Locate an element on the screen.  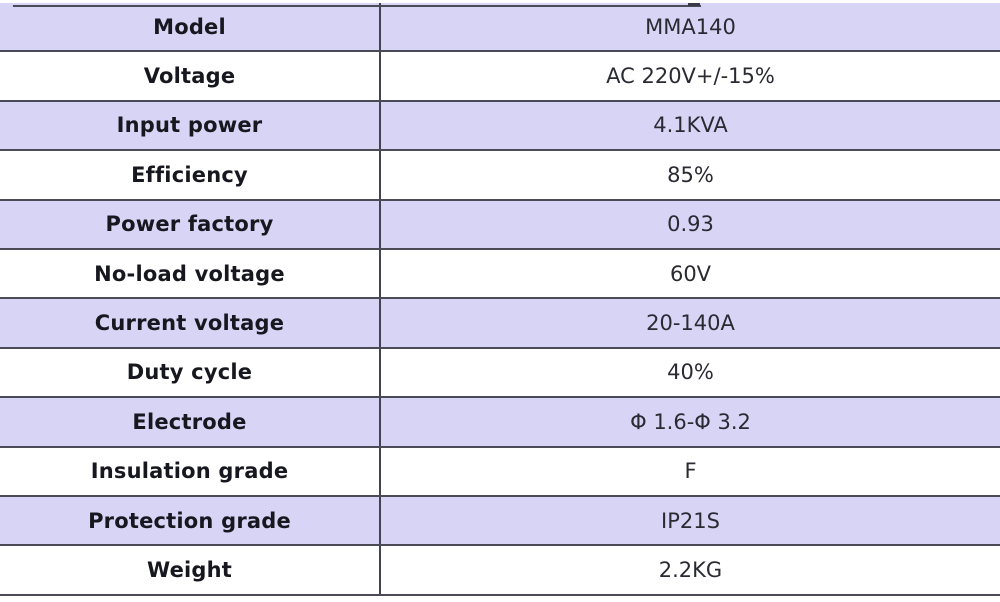
spec-row-no-load-voltage: No-load voltage 60V is located at coordinates (500, 274).